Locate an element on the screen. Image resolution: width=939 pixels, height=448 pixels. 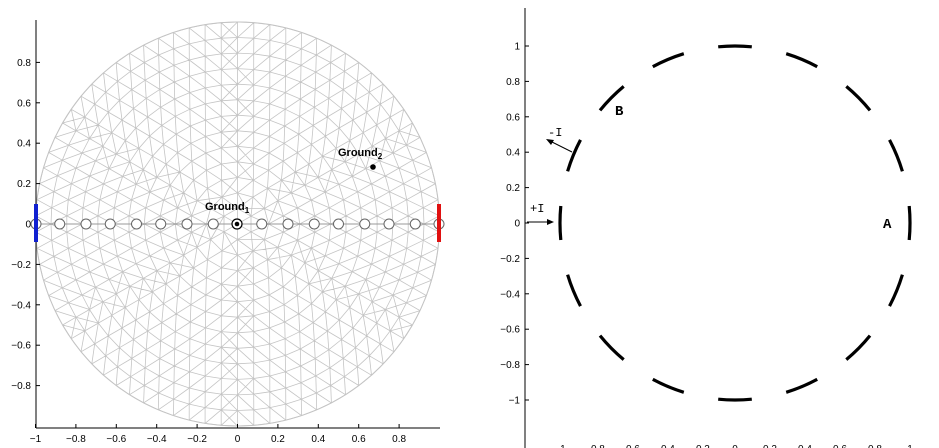
left-x-tick-labels: −1 −0.8 −0.6 −0.4 −0.2 0 0.2 0.4 0.6 0.8 is located at coordinates (218, 434).